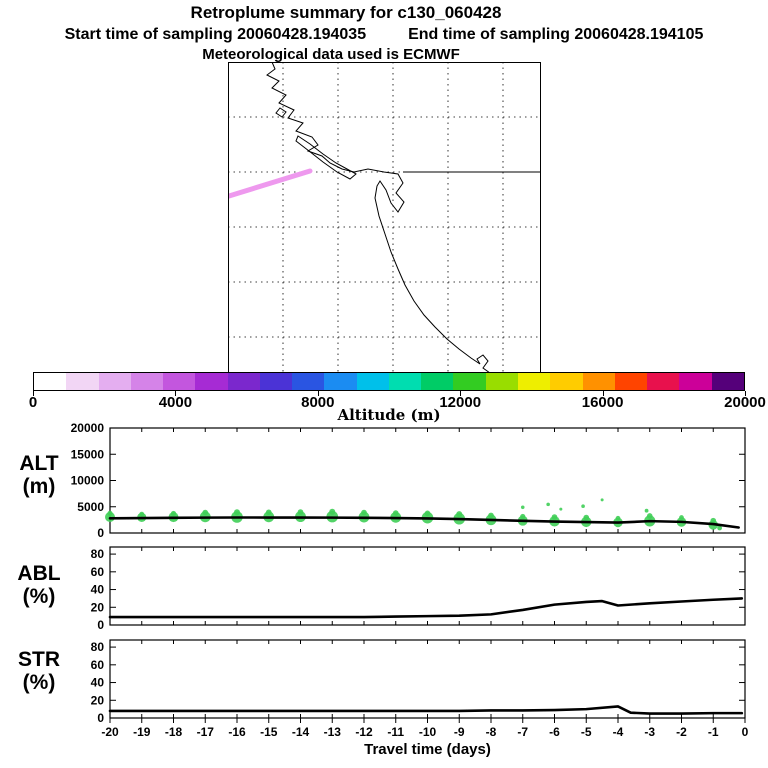 The height and width of the screenshot is (768, 768). Describe the element at coordinates (745, 732) in the screenshot. I see `x-axis-tick-label: 0` at that location.